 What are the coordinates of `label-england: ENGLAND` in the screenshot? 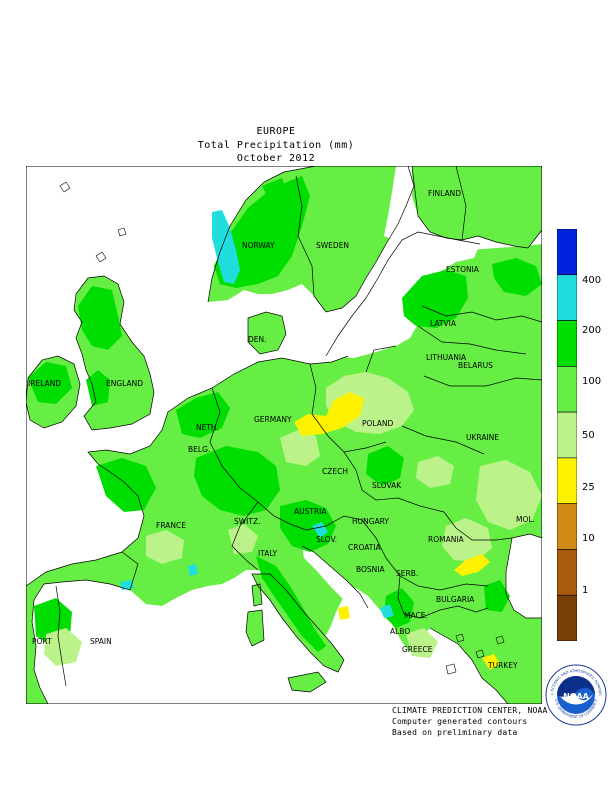 It's located at (124, 383).